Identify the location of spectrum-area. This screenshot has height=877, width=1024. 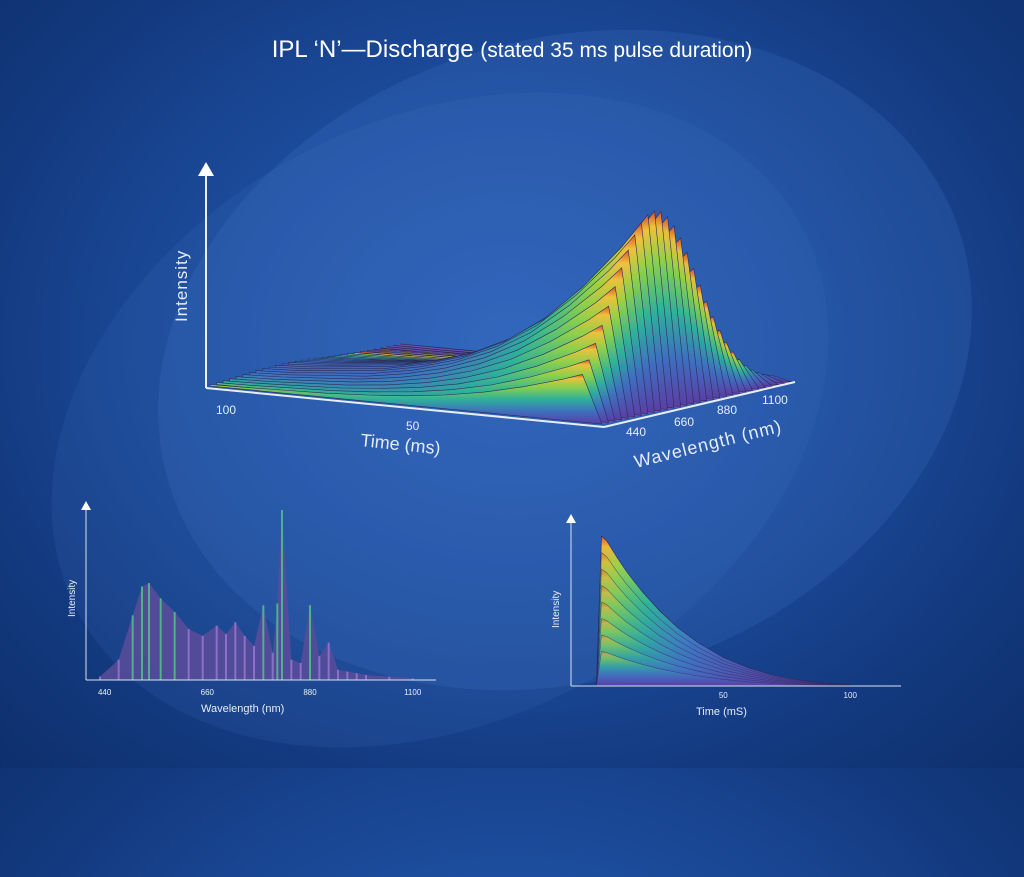
(256, 595).